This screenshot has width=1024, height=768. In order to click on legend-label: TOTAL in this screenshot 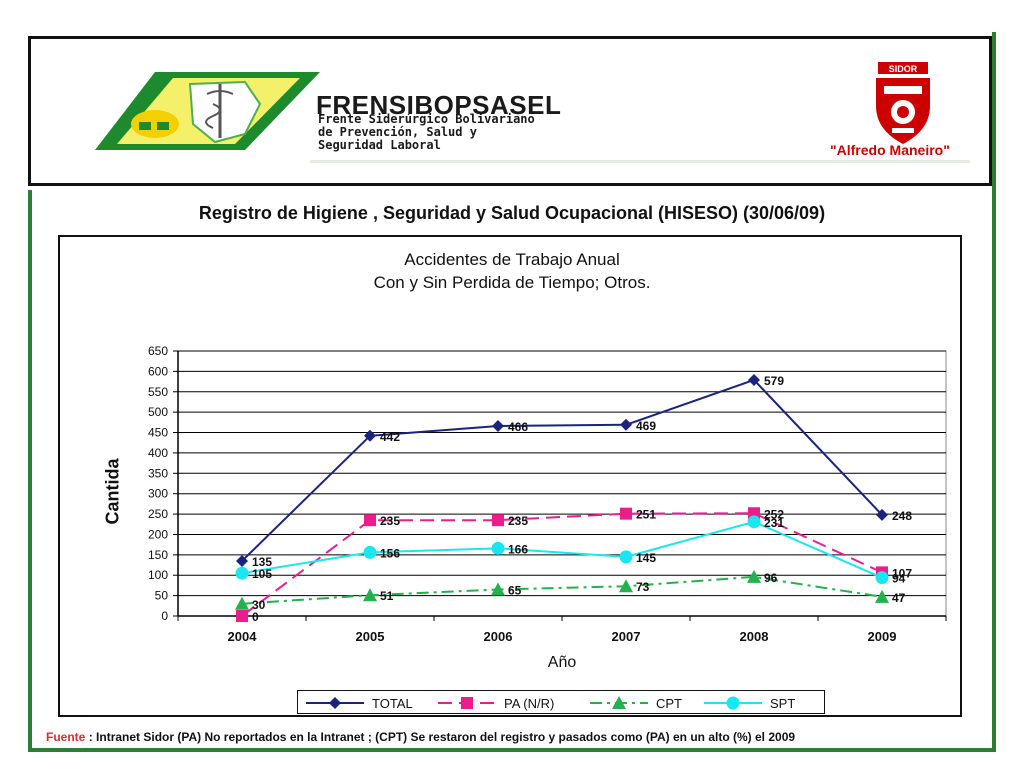, I will do `click(392, 703)`.